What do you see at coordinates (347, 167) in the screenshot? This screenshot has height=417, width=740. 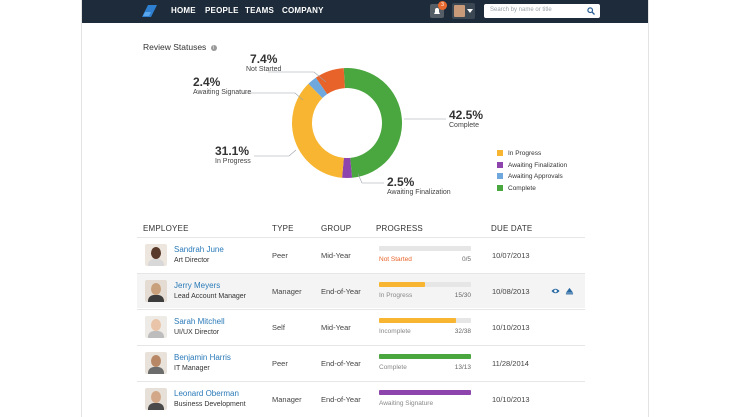 I see `donut-segment-awaiting-finalization` at bounding box center [347, 167].